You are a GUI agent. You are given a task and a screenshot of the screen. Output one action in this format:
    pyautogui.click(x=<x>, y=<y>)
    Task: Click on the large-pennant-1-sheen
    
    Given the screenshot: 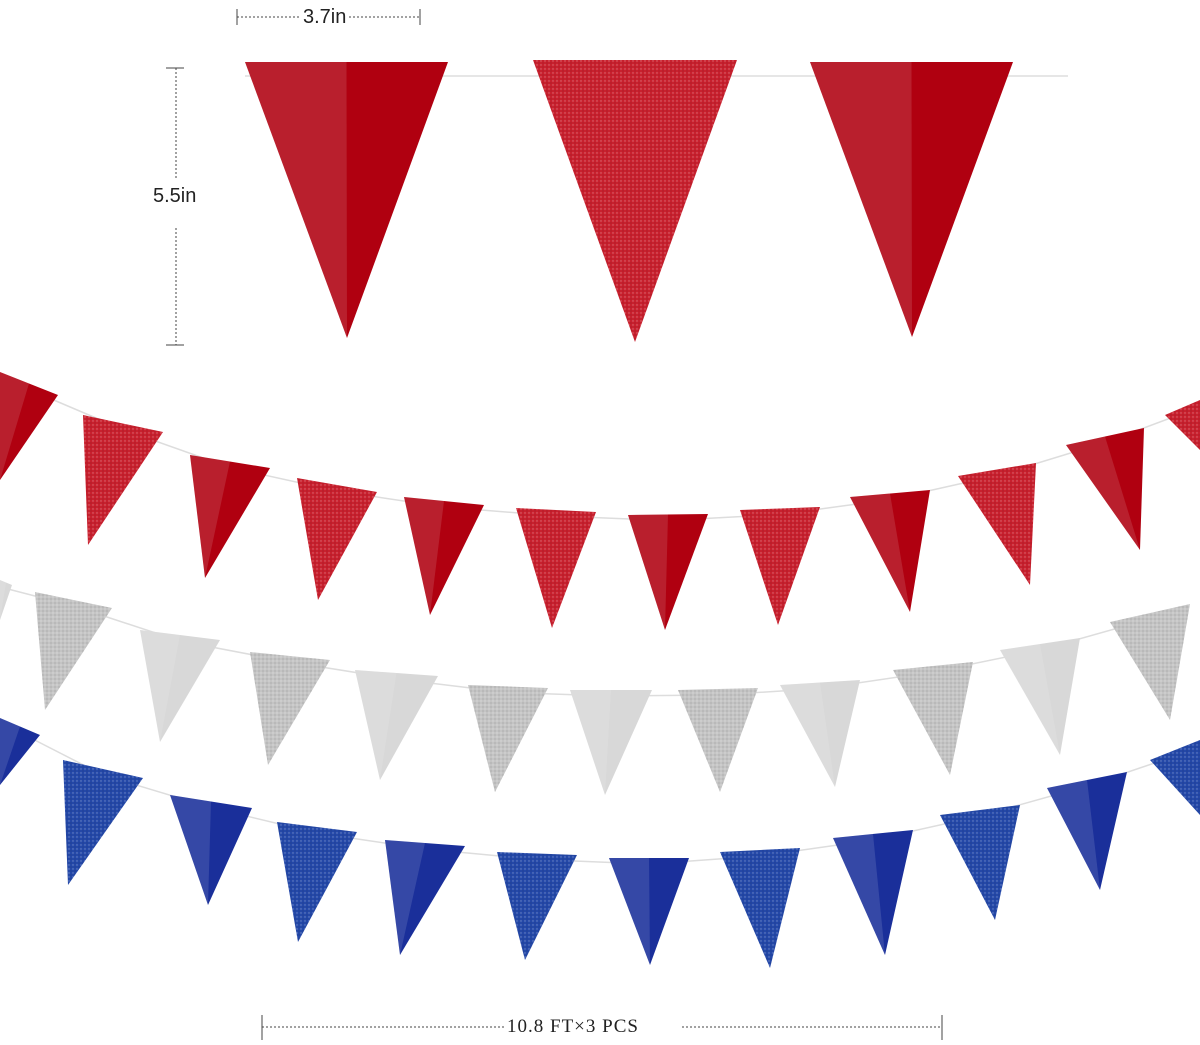 What is the action you would take?
    pyautogui.click(x=296, y=200)
    